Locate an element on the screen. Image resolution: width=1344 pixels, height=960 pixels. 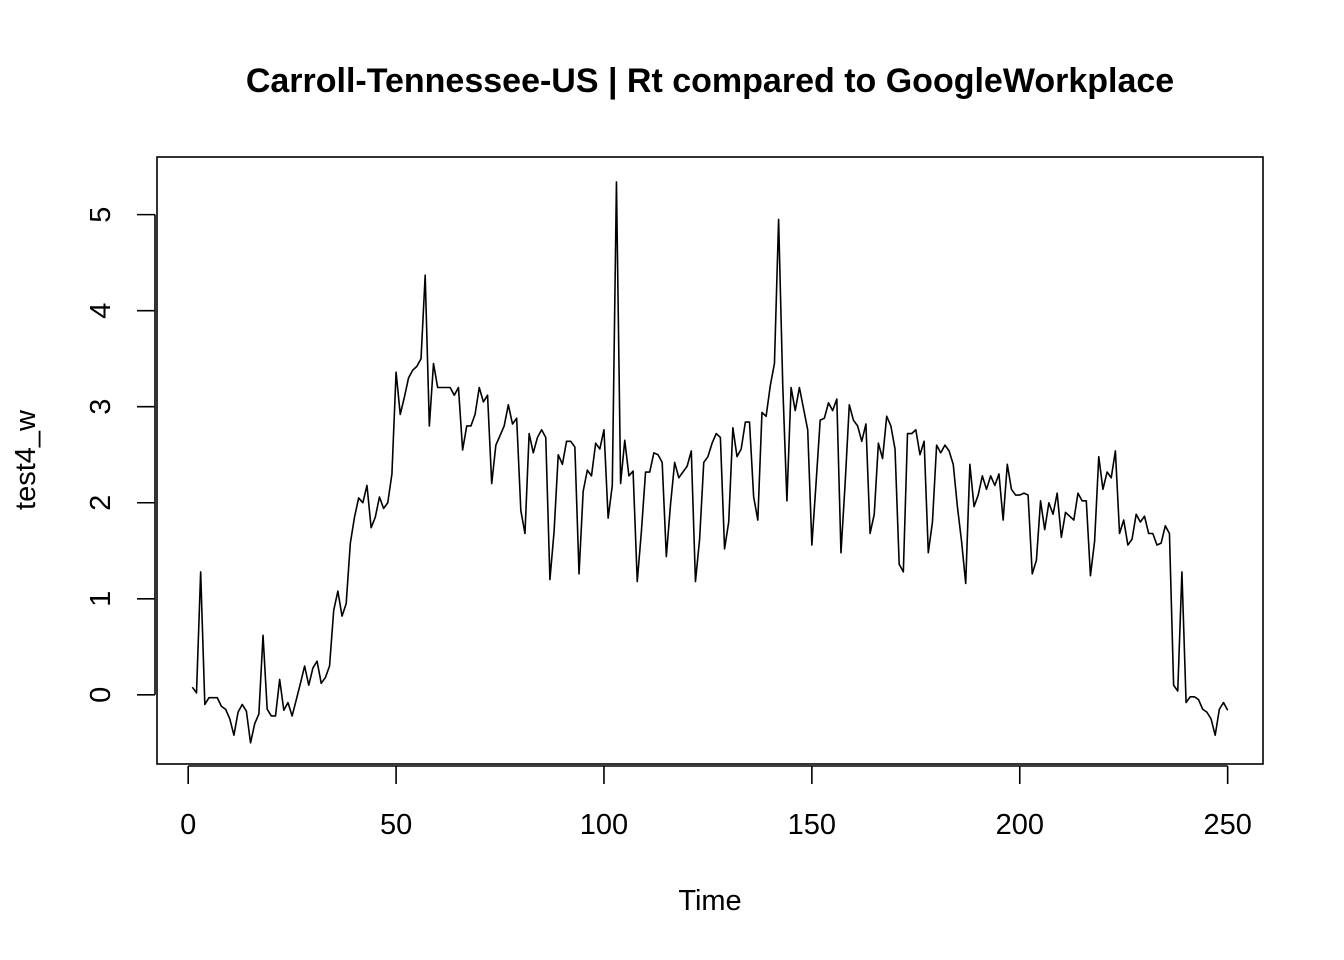
y-tick-label: 1 is located at coordinates (101, 599).